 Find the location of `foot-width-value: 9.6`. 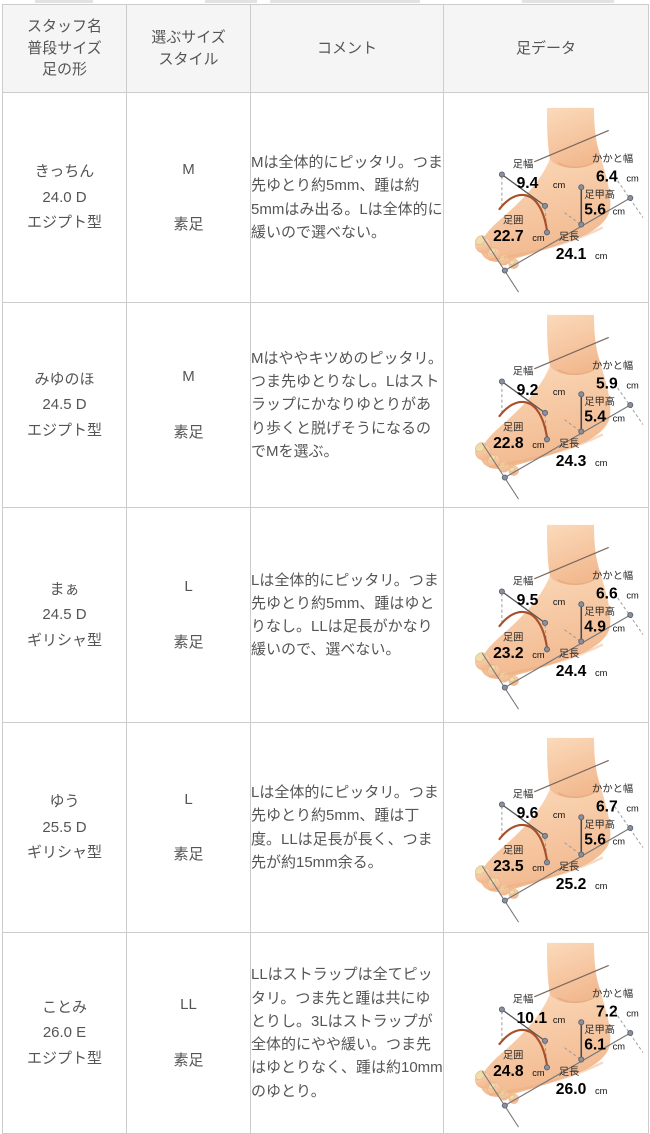

foot-width-value: 9.6 is located at coordinates (528, 813).